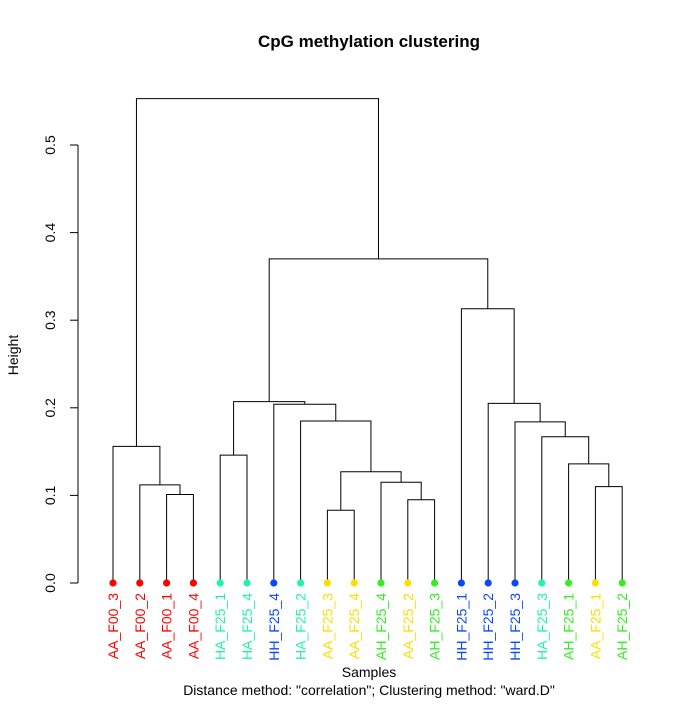 This screenshot has width=700, height=705. Describe the element at coordinates (60, 364) in the screenshot. I see `y-axis: 0.0 0.1 0.2 0.3 0.4 0.5` at that location.